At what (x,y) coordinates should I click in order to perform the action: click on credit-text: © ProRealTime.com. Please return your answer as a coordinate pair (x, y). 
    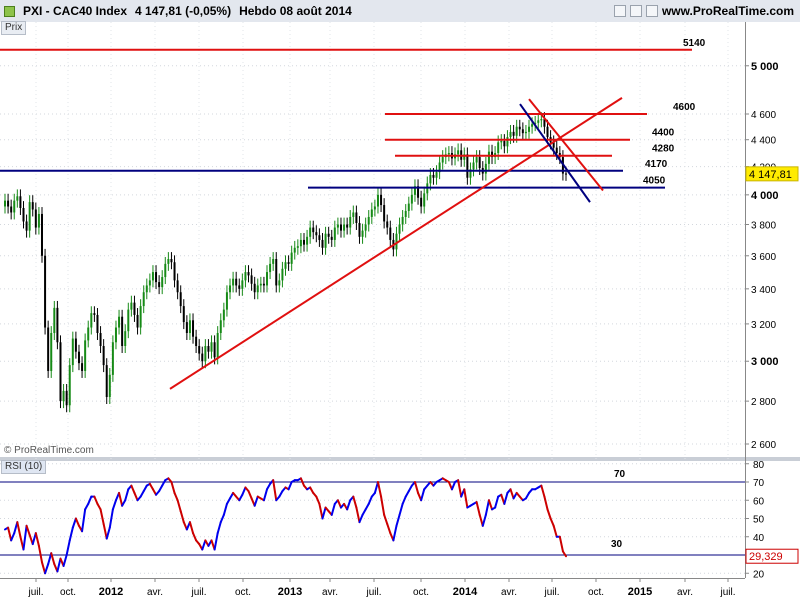
    Looking at the image, I should click on (49, 450).